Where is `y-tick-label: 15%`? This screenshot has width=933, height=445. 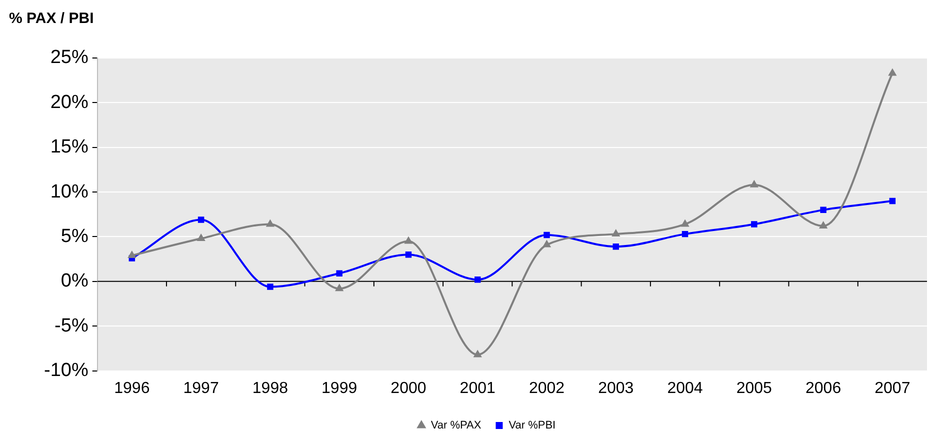 y-tick-label: 15% is located at coordinates (69, 147).